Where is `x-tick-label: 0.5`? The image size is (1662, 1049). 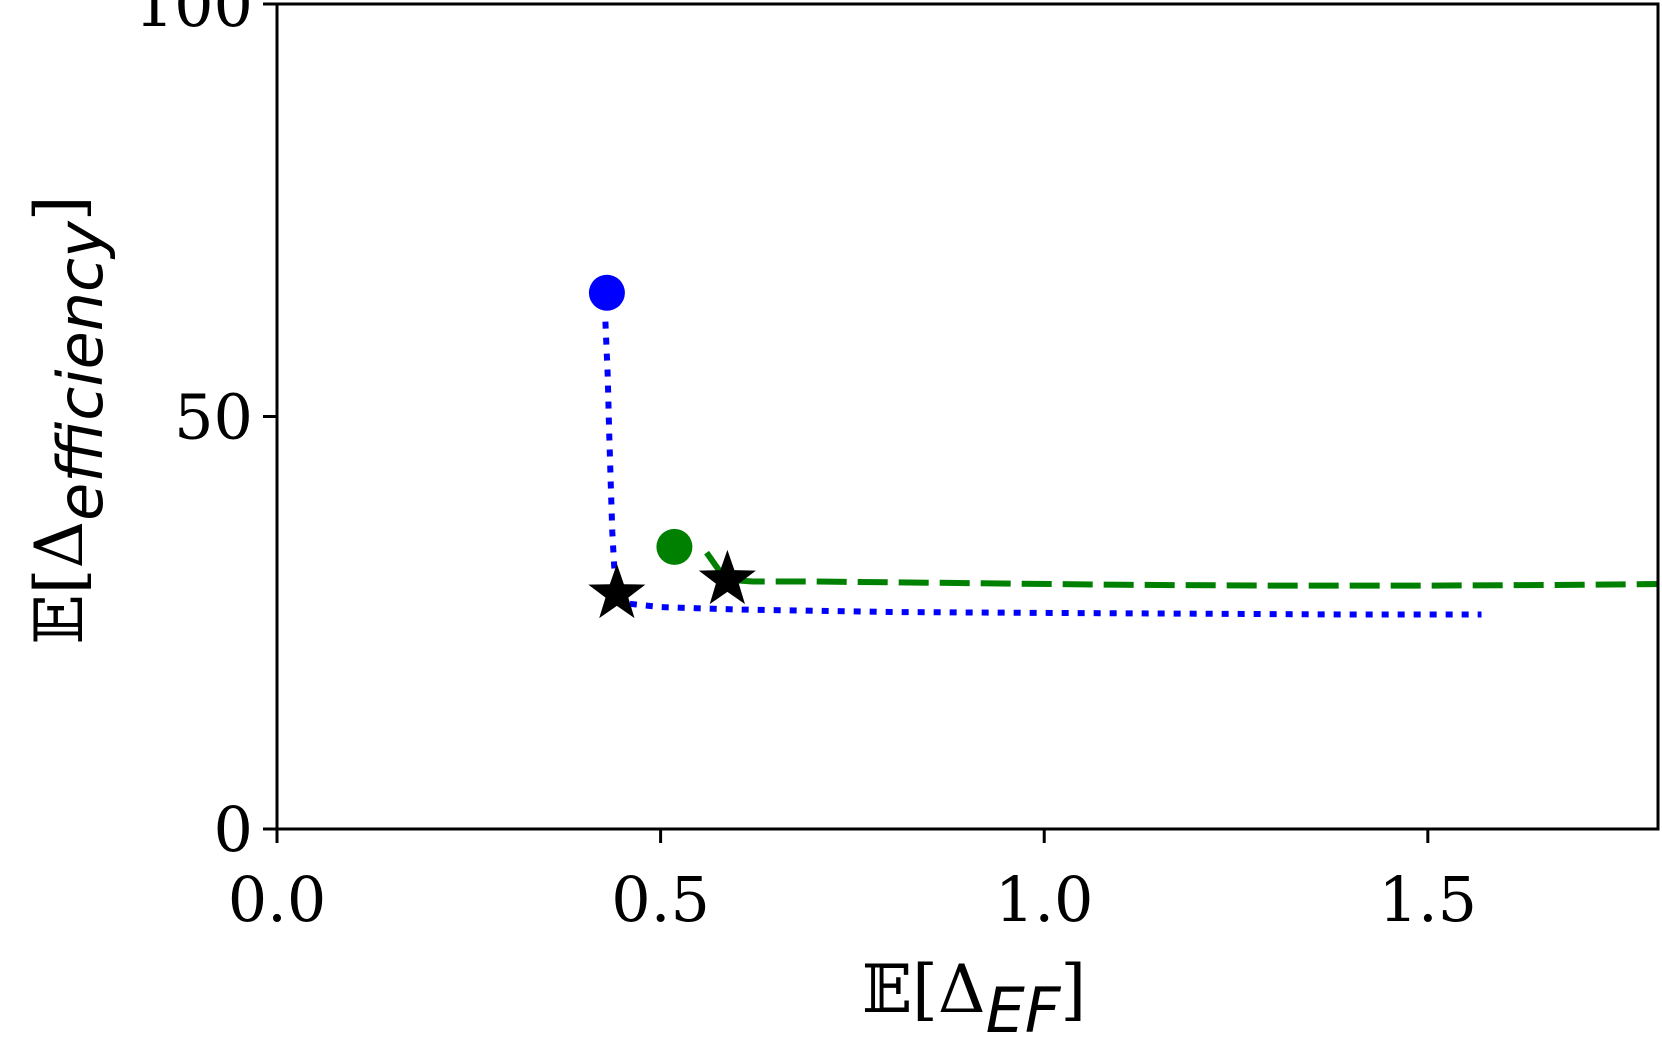
x-tick-label: 0.5 is located at coordinates (660, 899).